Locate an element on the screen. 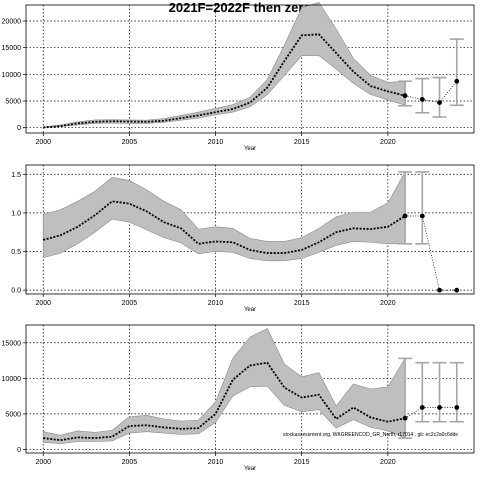  y-tick-label: 0.0 is located at coordinates (16, 291).